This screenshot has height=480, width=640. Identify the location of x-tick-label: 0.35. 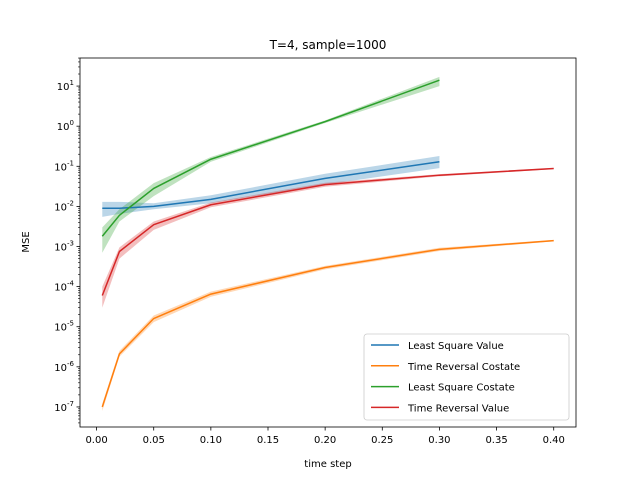
(496, 440).